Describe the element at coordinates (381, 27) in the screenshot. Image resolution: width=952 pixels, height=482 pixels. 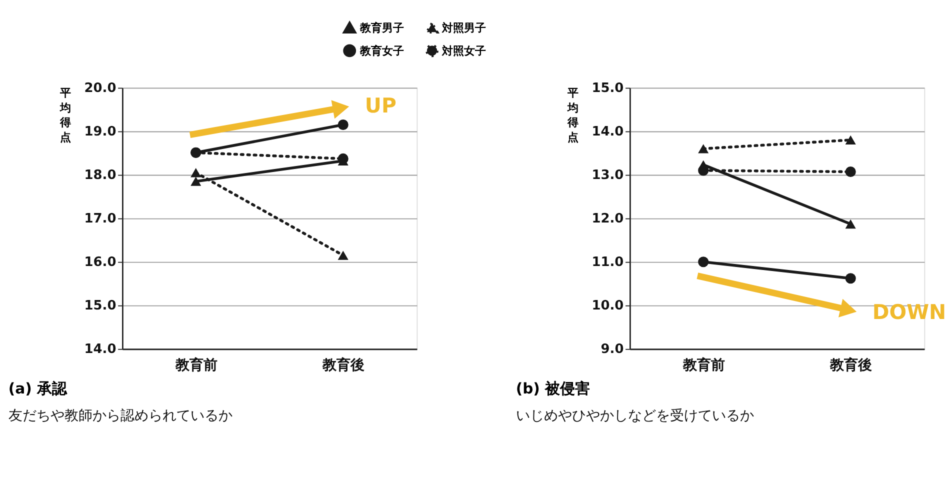
I see `legend-label: 教育男子` at that location.